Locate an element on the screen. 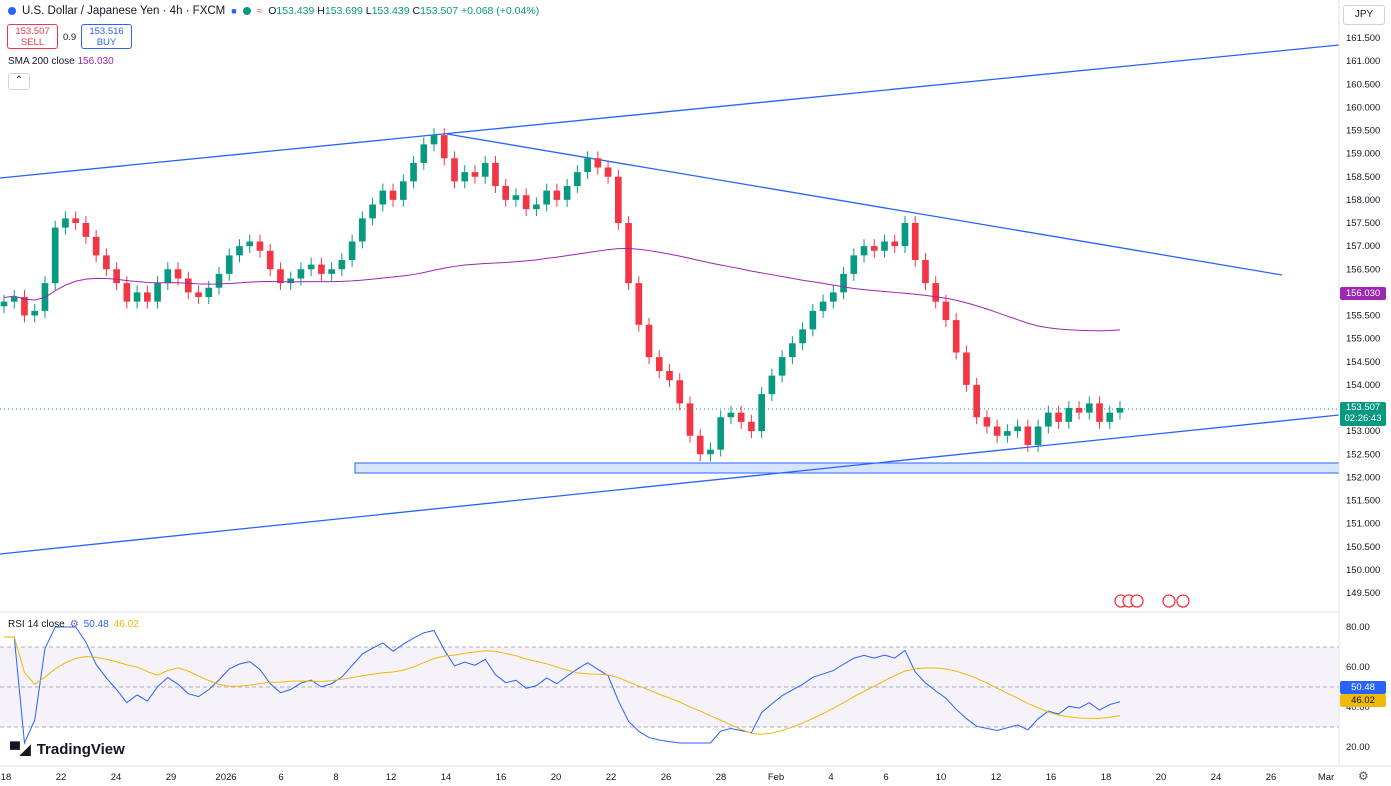 Image resolution: width=1391 pixels, height=786 pixels. time-tick-label: 24 is located at coordinates (1216, 777).